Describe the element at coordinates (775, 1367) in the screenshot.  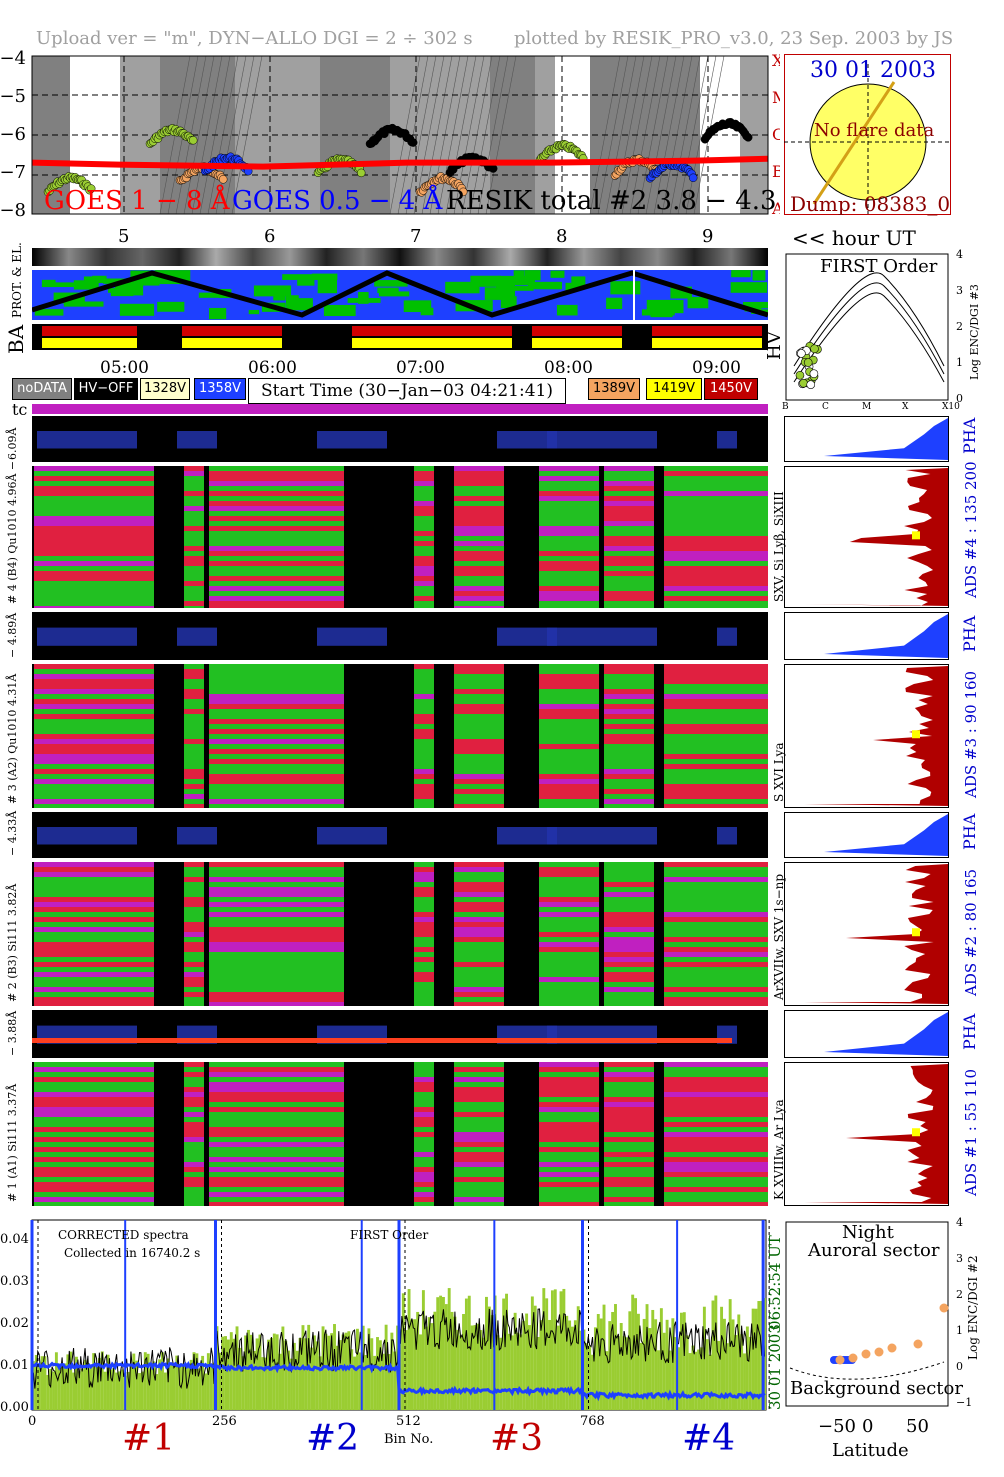
I see `spectrum-date: 30 01 2003` at that location.